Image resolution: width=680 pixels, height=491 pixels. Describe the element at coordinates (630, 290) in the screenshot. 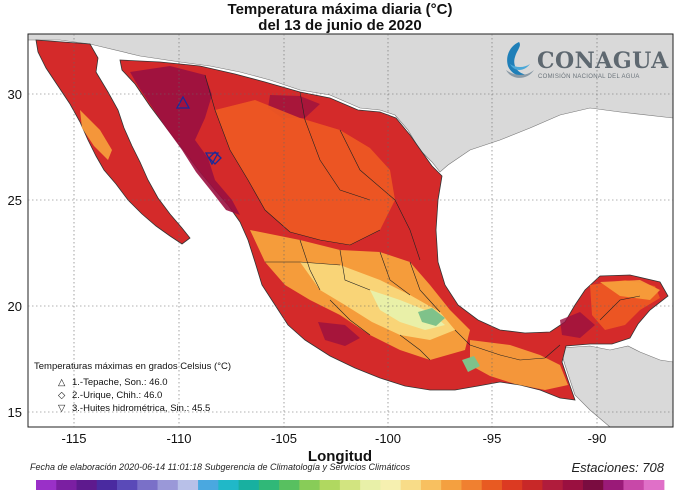

I see `mild-zone-yucatan-coast` at that location.